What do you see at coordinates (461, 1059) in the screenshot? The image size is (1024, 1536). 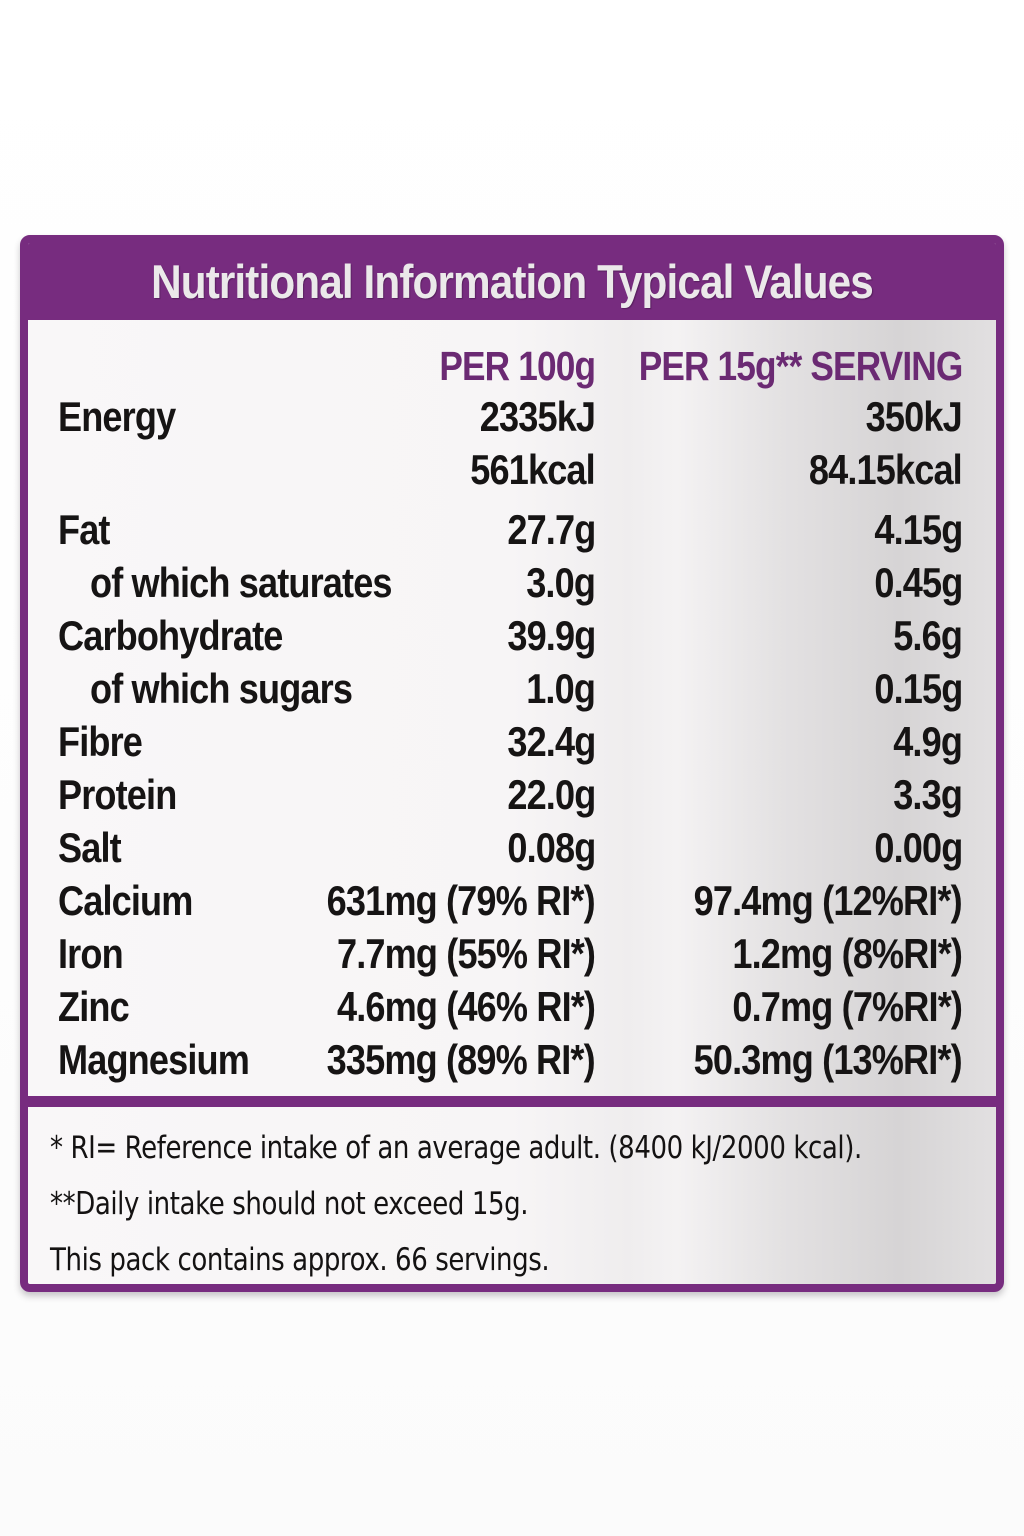 I see `per-100g-value: 335mg (89% RI*)` at bounding box center [461, 1059].